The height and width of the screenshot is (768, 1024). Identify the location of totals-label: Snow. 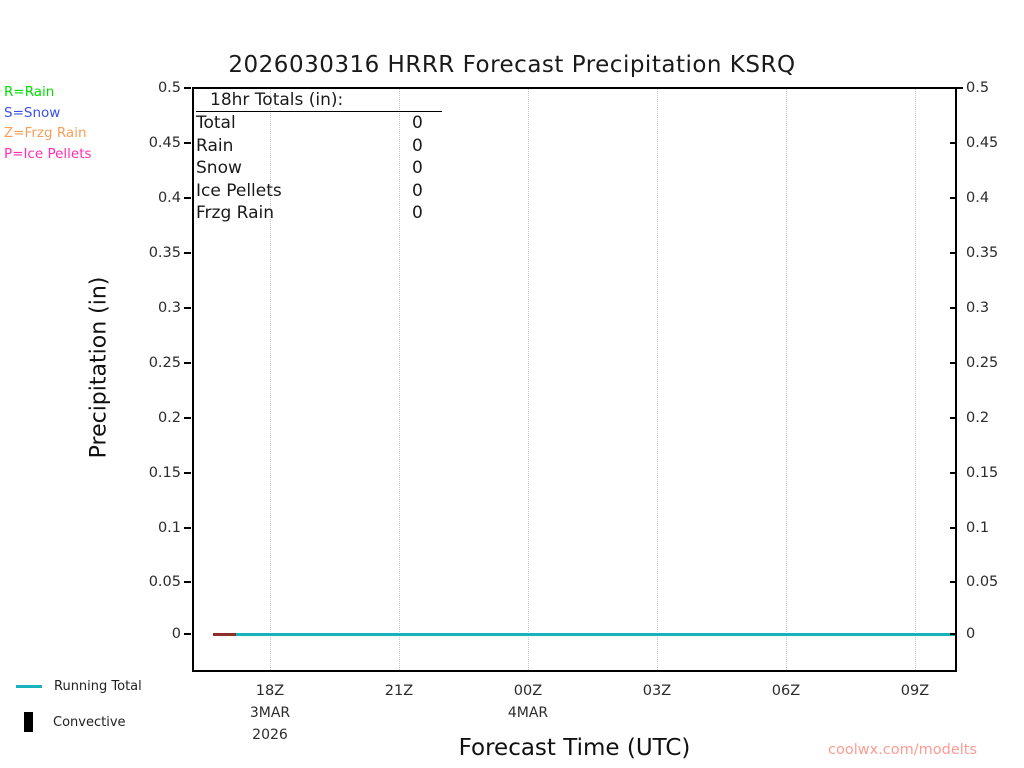
(219, 168).